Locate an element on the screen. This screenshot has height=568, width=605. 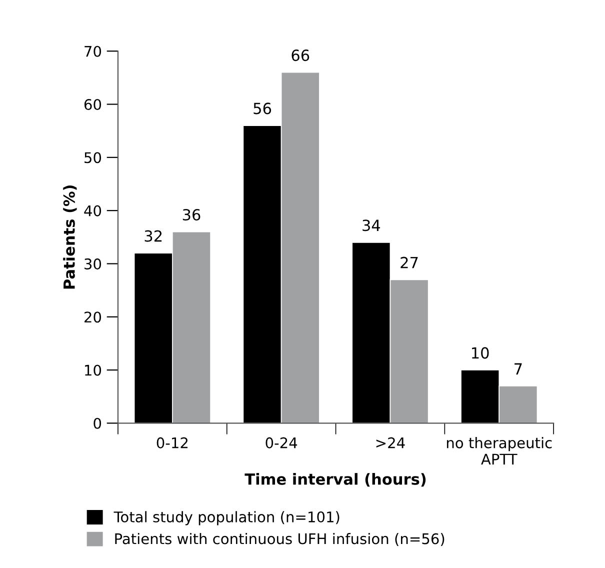
data-label: 27 is located at coordinates (409, 262).